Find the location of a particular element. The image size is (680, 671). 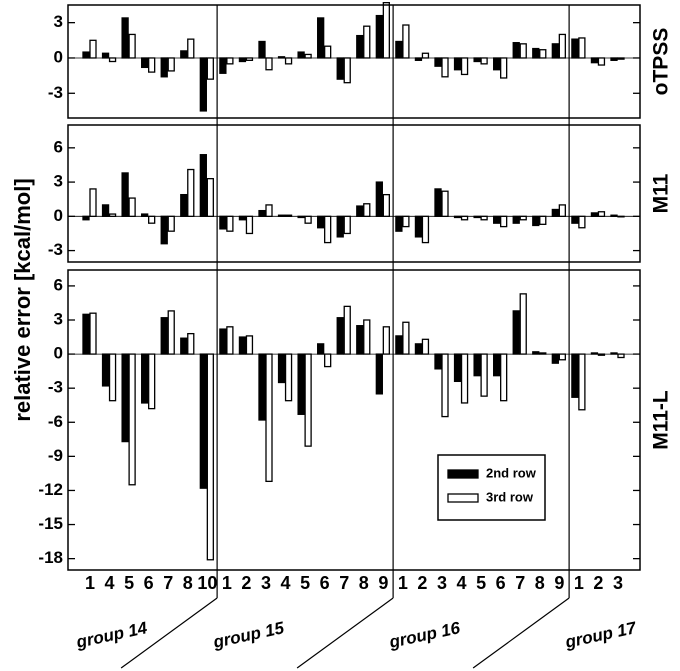

y-tick-label: -15 is located at coordinates (50, 523).